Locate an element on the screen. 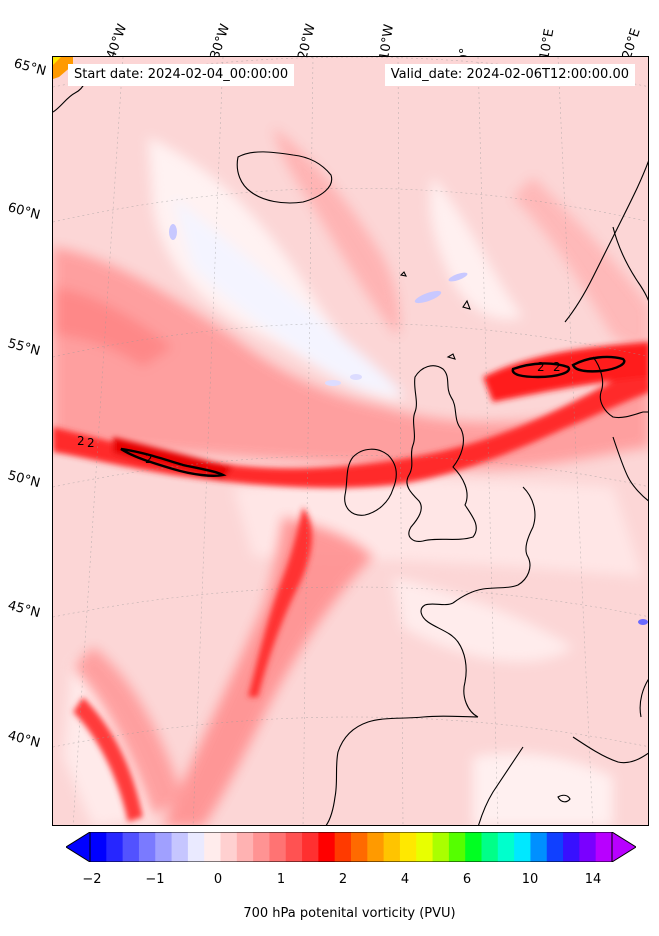 Image resolution: width=659 pixels, height=936 pixels. colorbar is located at coordinates (351, 847).